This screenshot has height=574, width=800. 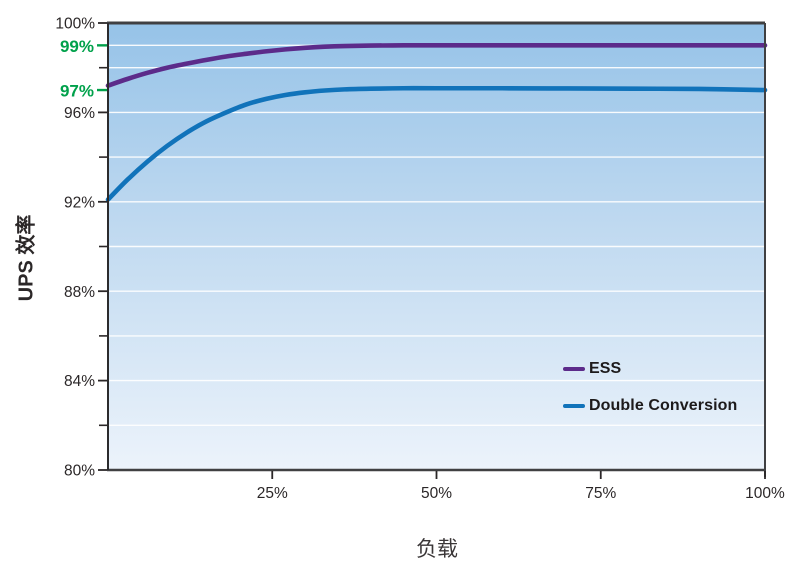 I want to click on y-highlight-label: 99%, so click(x=77, y=46).